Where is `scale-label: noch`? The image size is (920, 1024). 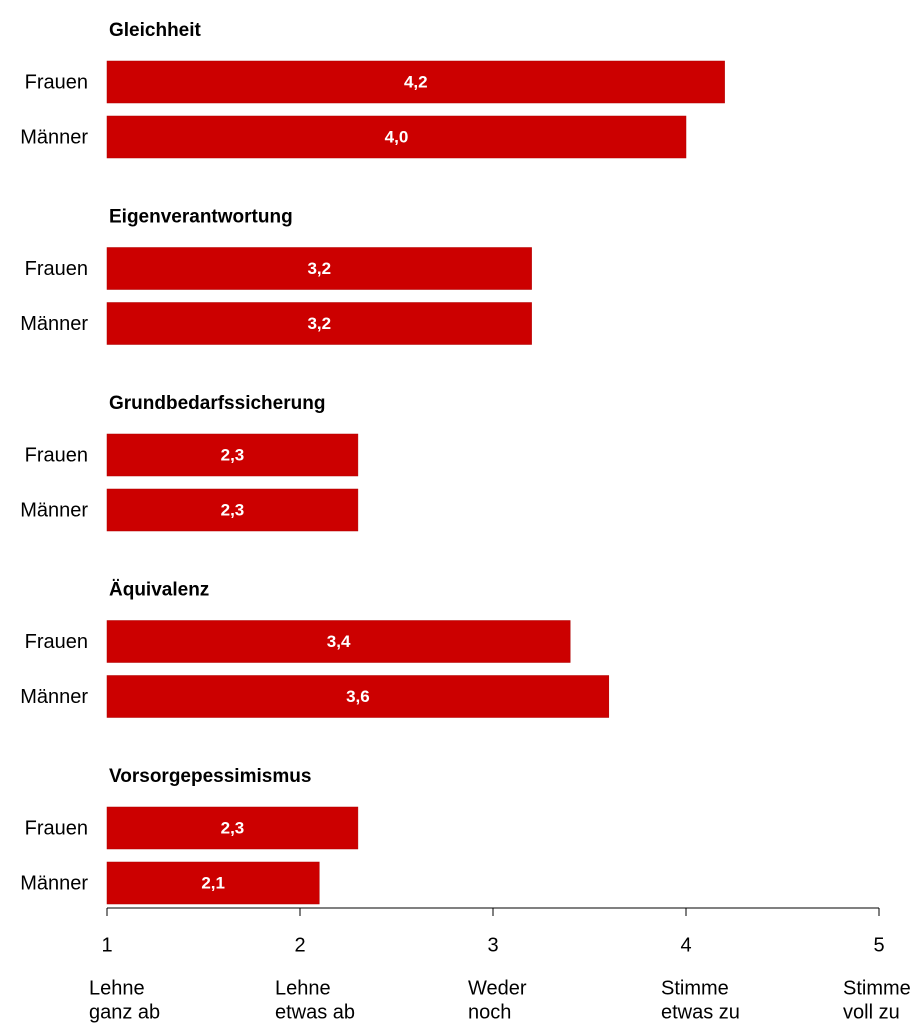
scale-label: noch is located at coordinates (489, 1012).